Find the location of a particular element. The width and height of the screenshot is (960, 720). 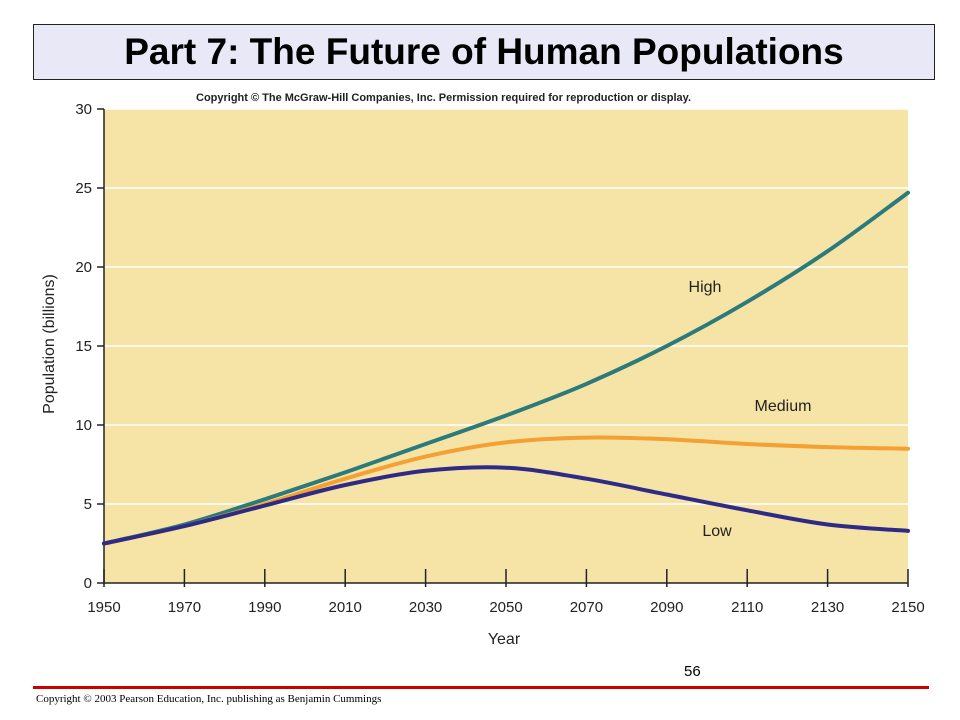

x-tick-label: 2030 is located at coordinates (425, 607).